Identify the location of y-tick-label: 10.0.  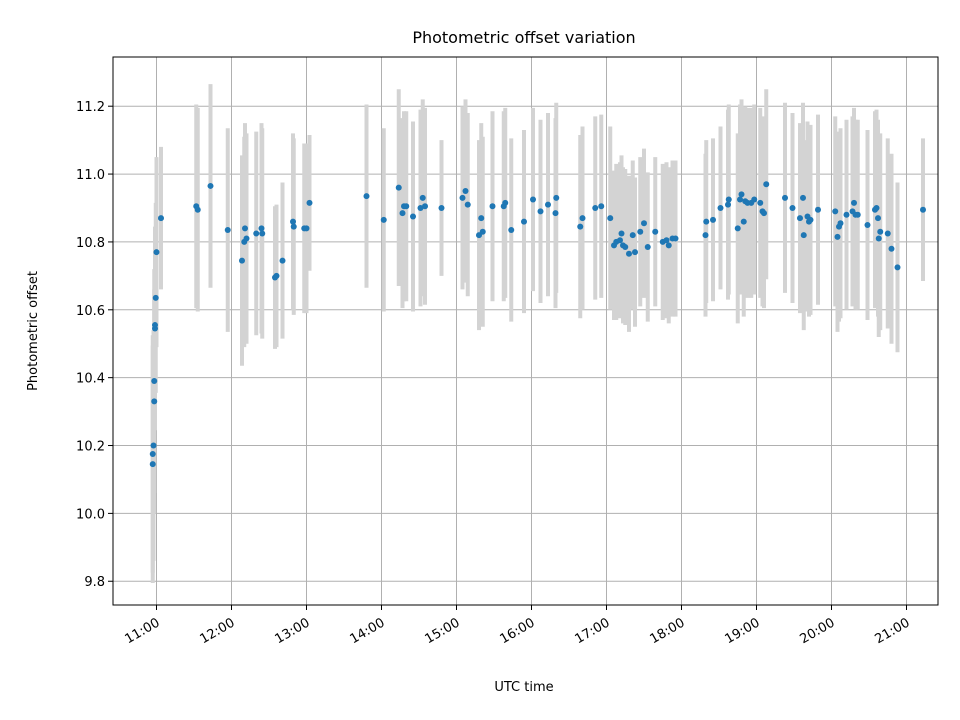
(90, 514).